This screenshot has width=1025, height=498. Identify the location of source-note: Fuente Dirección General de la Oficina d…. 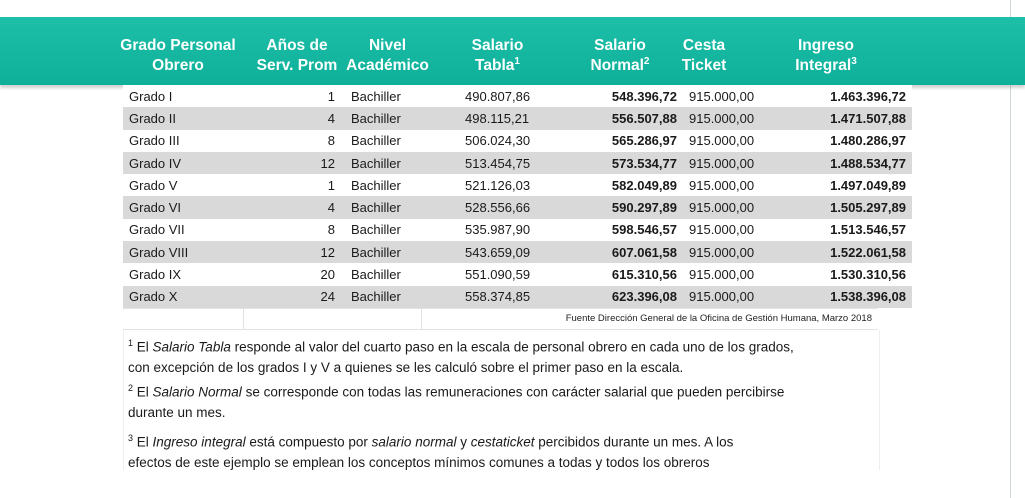
(718, 318).